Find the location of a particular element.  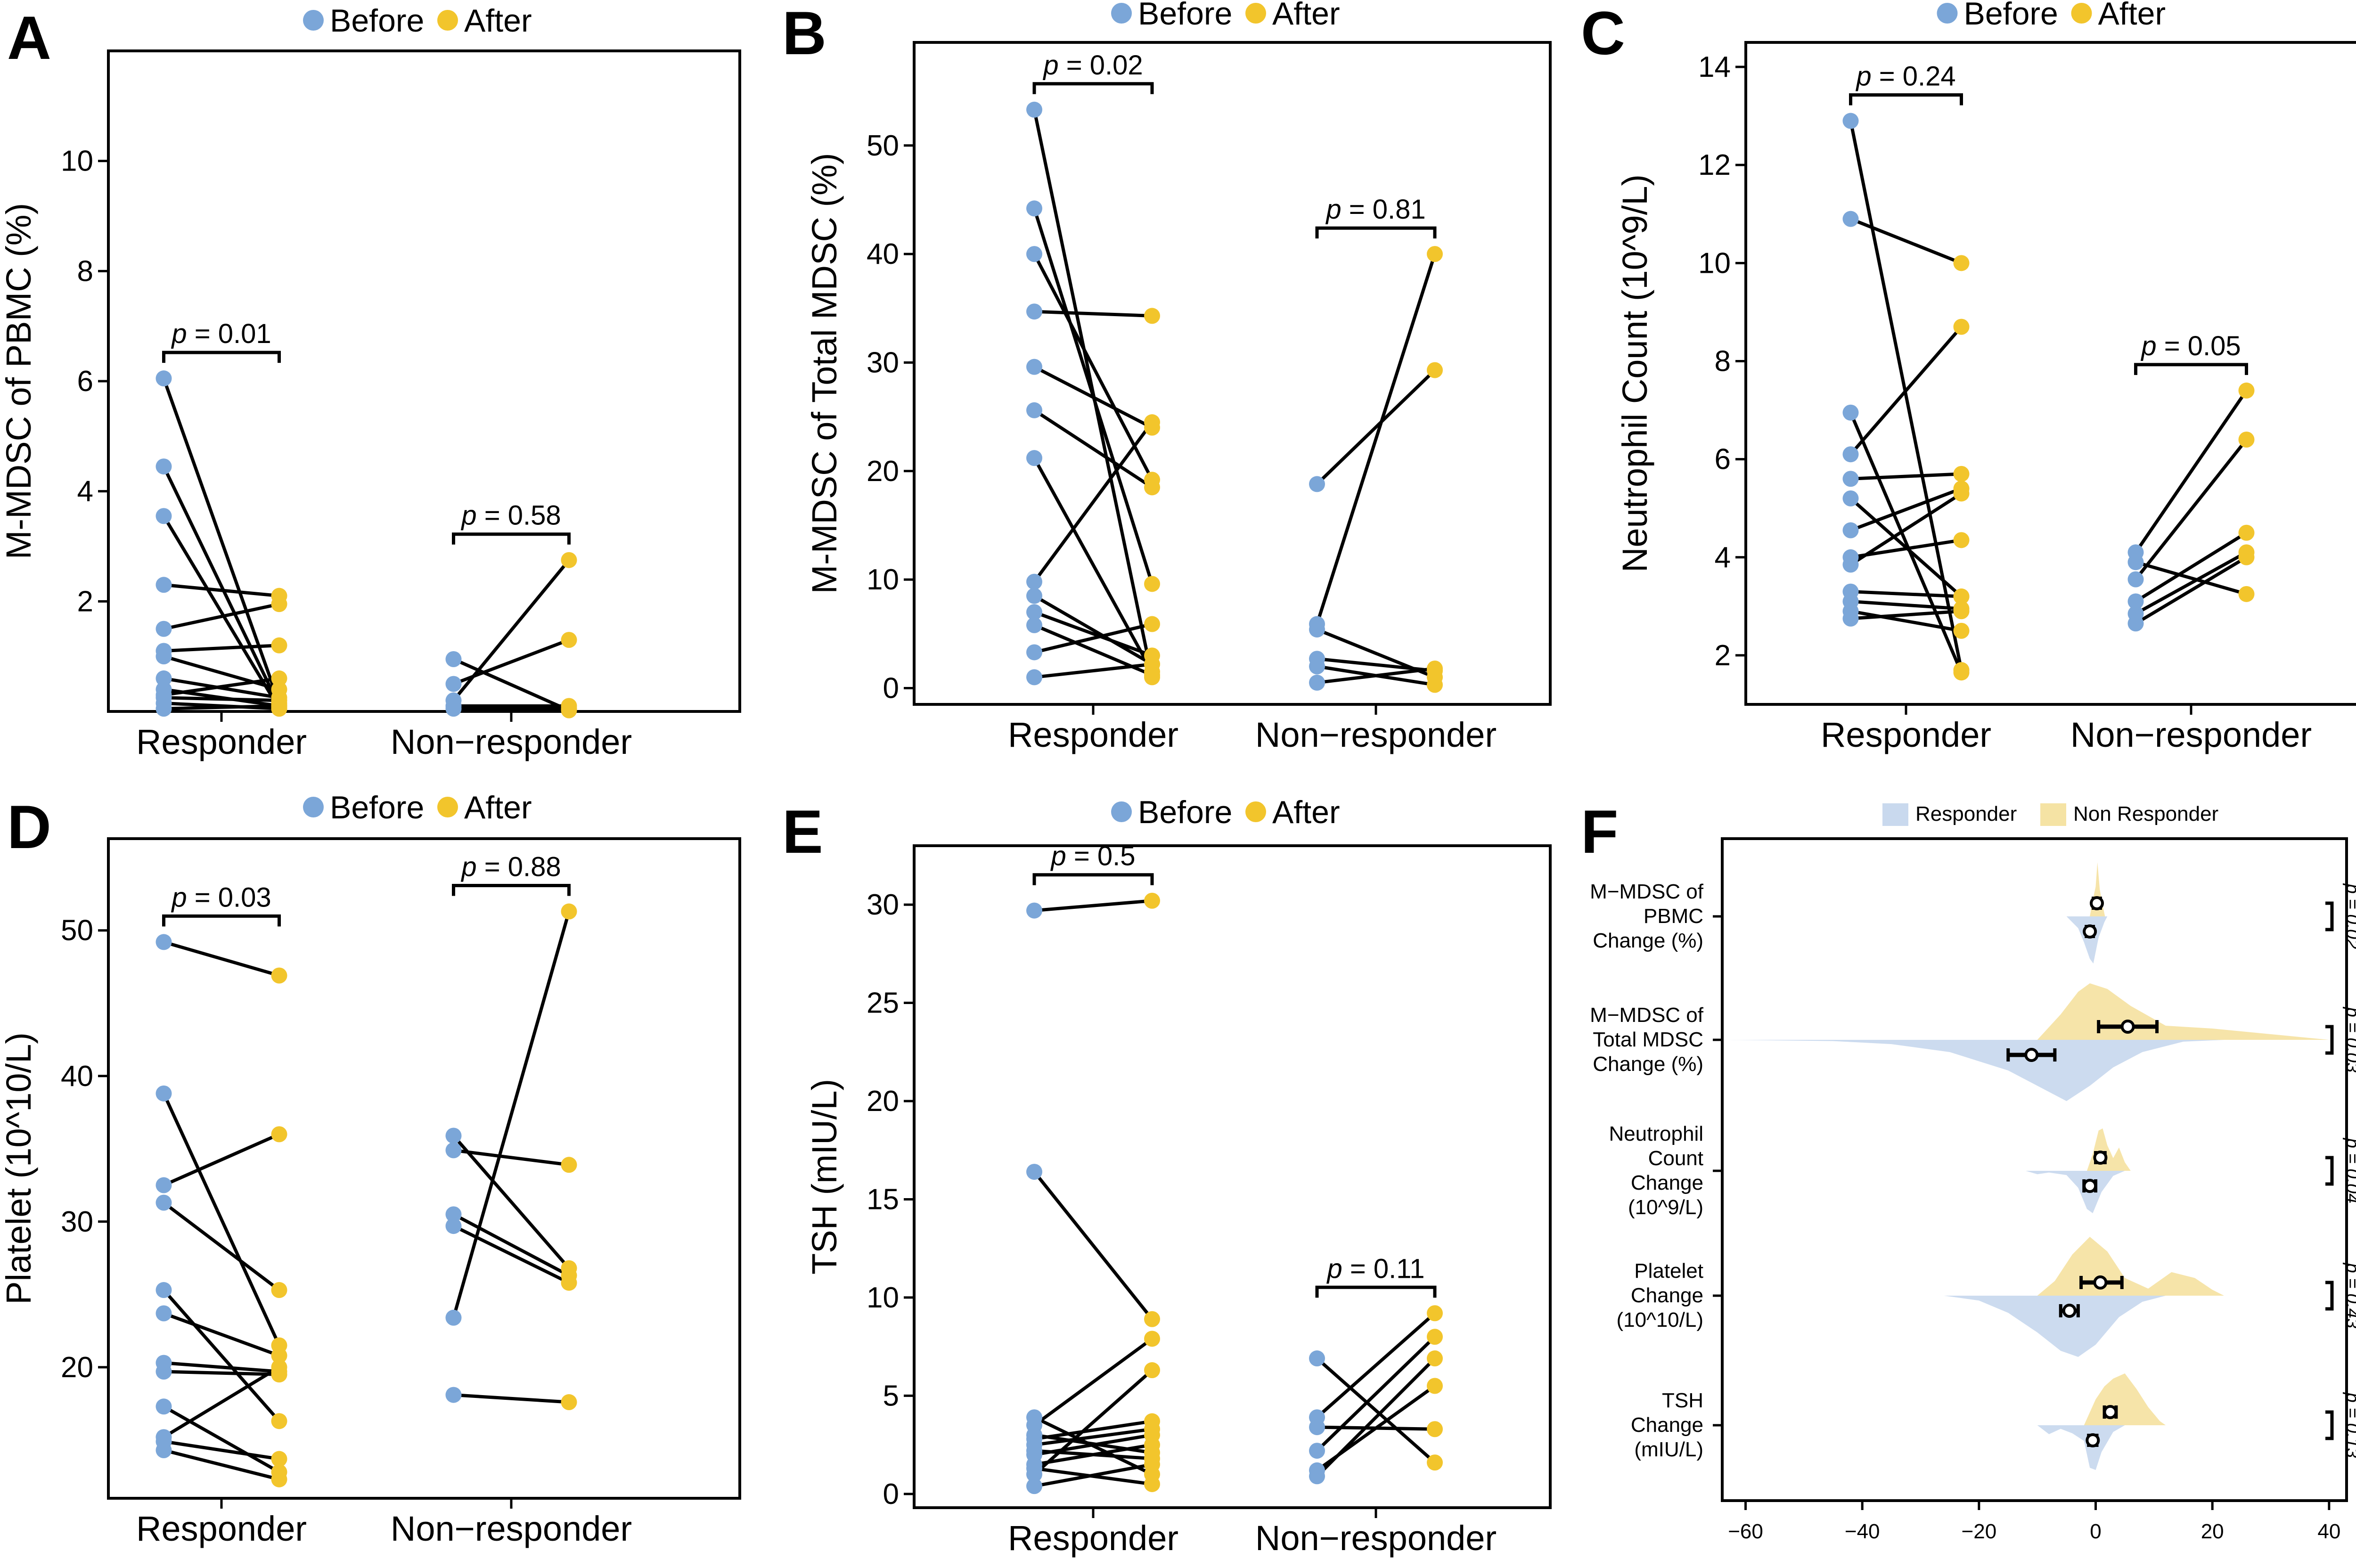

y-tick-label: 4 is located at coordinates (85, 491).